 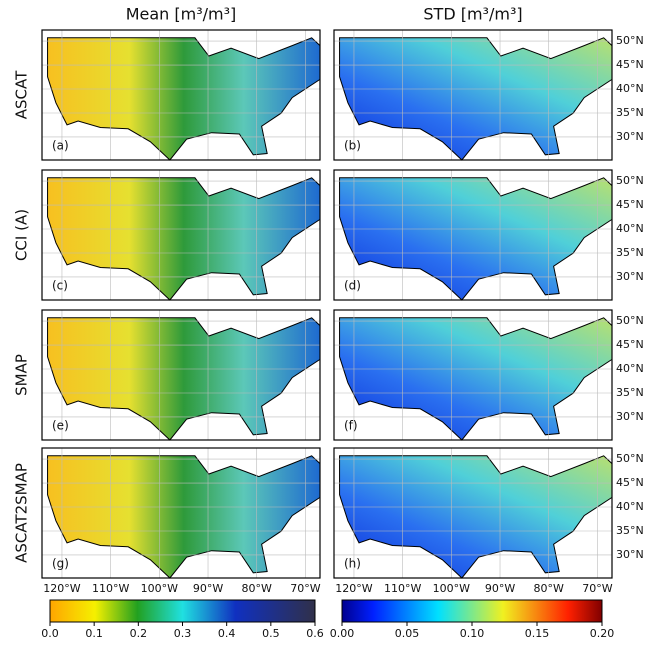 What do you see at coordinates (22, 235) in the screenshot?
I see `row-label: CCI (A)` at bounding box center [22, 235].